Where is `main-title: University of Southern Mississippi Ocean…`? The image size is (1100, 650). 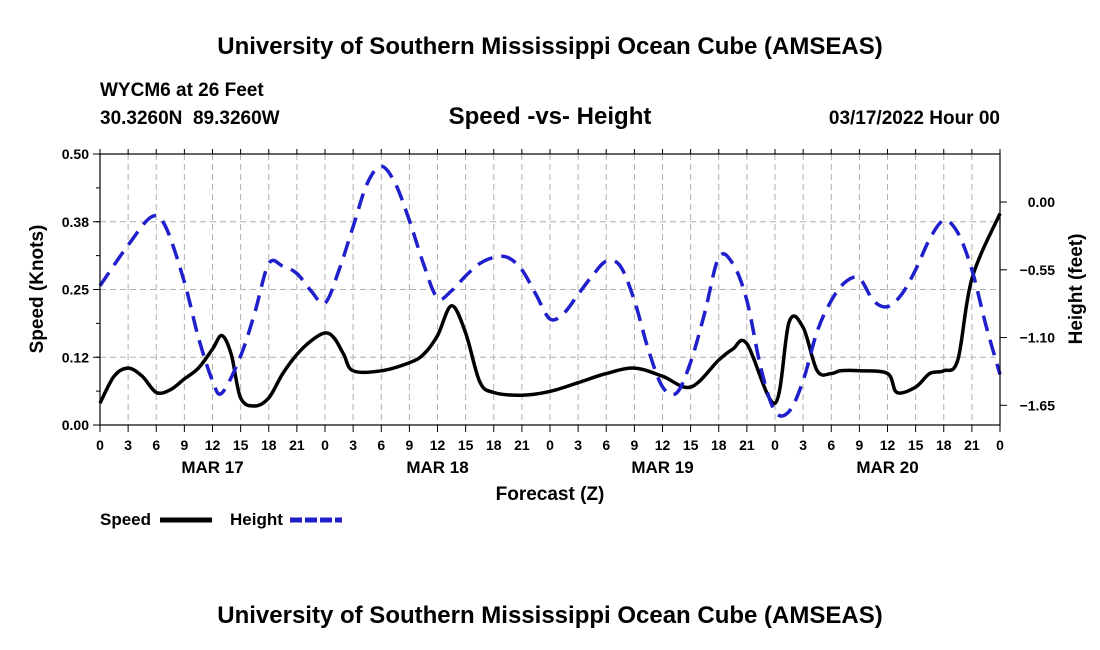 main-title: University of Southern Mississippi Ocean… is located at coordinates (549, 46).